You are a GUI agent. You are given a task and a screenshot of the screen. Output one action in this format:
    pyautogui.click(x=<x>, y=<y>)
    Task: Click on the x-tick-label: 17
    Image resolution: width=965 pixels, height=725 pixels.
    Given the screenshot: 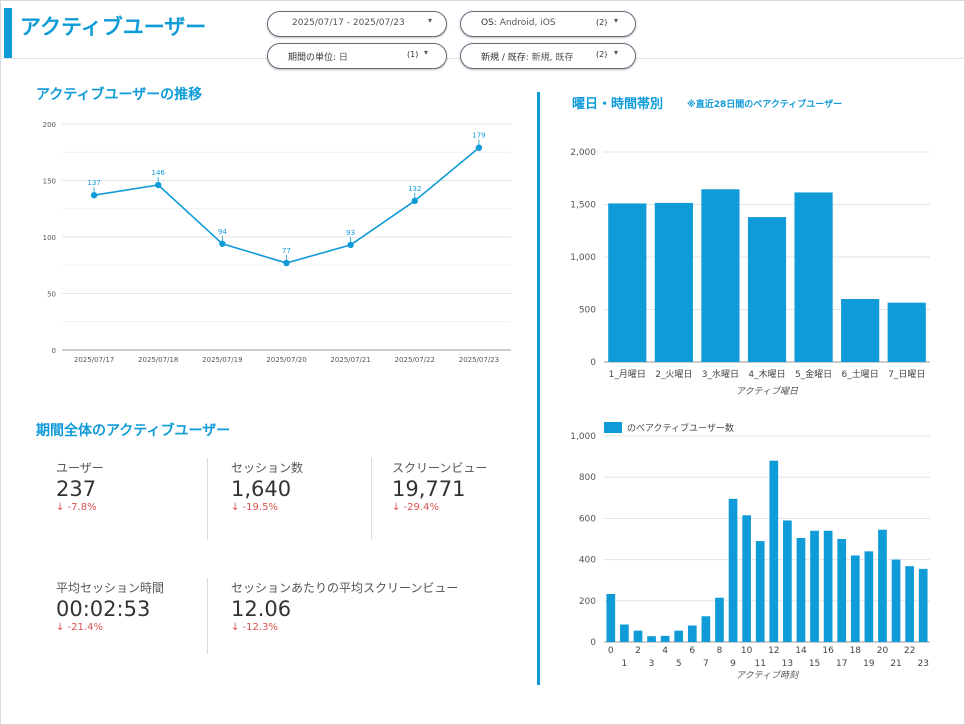 What is the action you would take?
    pyautogui.click(x=841, y=664)
    